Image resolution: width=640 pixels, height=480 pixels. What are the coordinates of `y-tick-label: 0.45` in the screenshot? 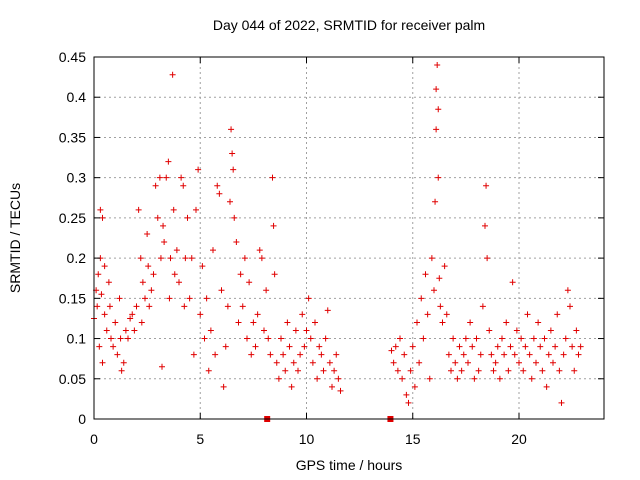 It's located at (72, 57).